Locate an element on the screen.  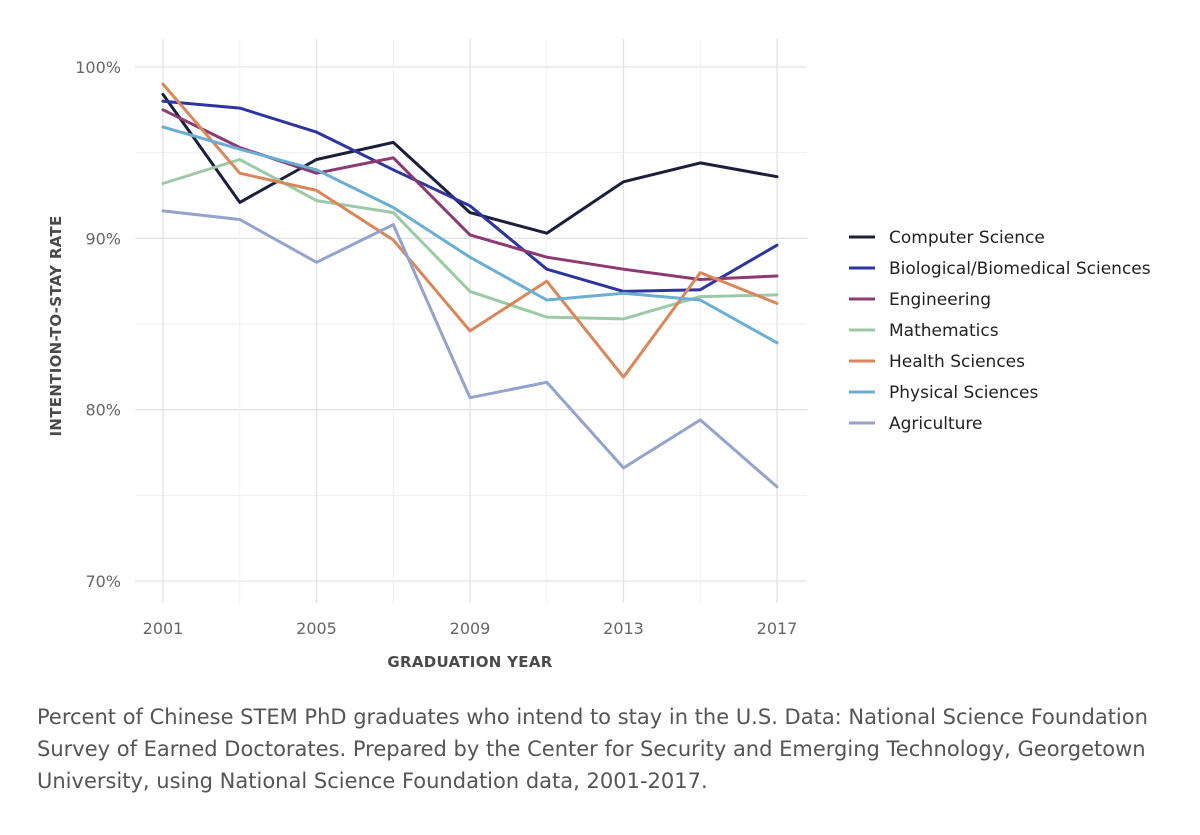
y-tick-label: 80% is located at coordinates (103, 410).